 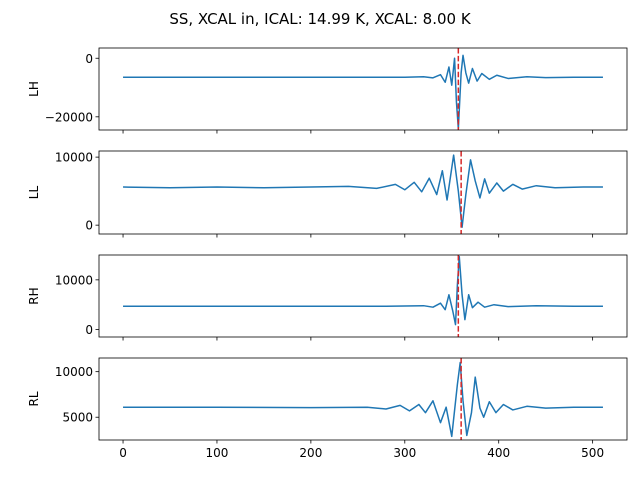 I want to click on y-tick-label: −20000, so click(x=69, y=117).